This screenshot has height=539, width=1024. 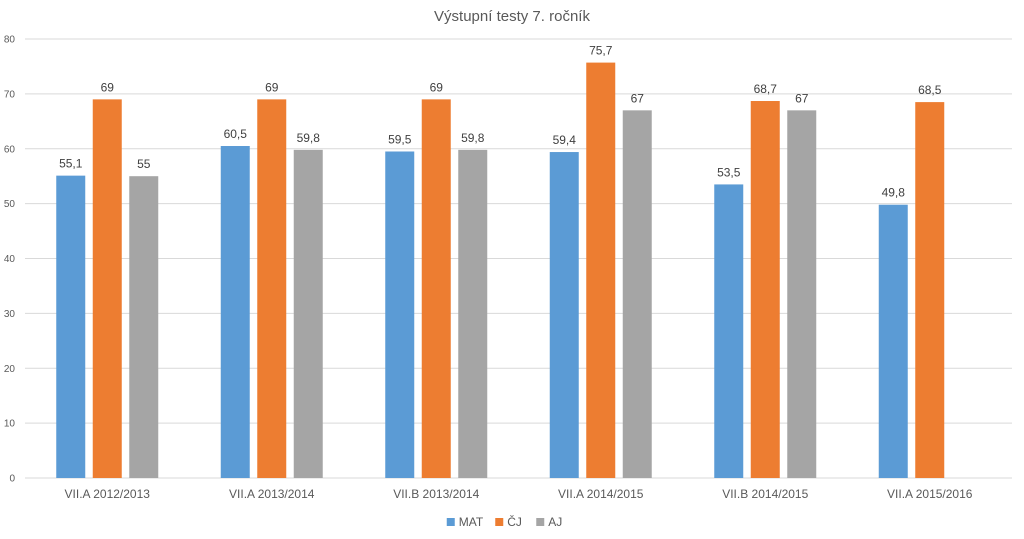 What do you see at coordinates (10, 149) in the screenshot?
I see `y-tick-label: 60` at bounding box center [10, 149].